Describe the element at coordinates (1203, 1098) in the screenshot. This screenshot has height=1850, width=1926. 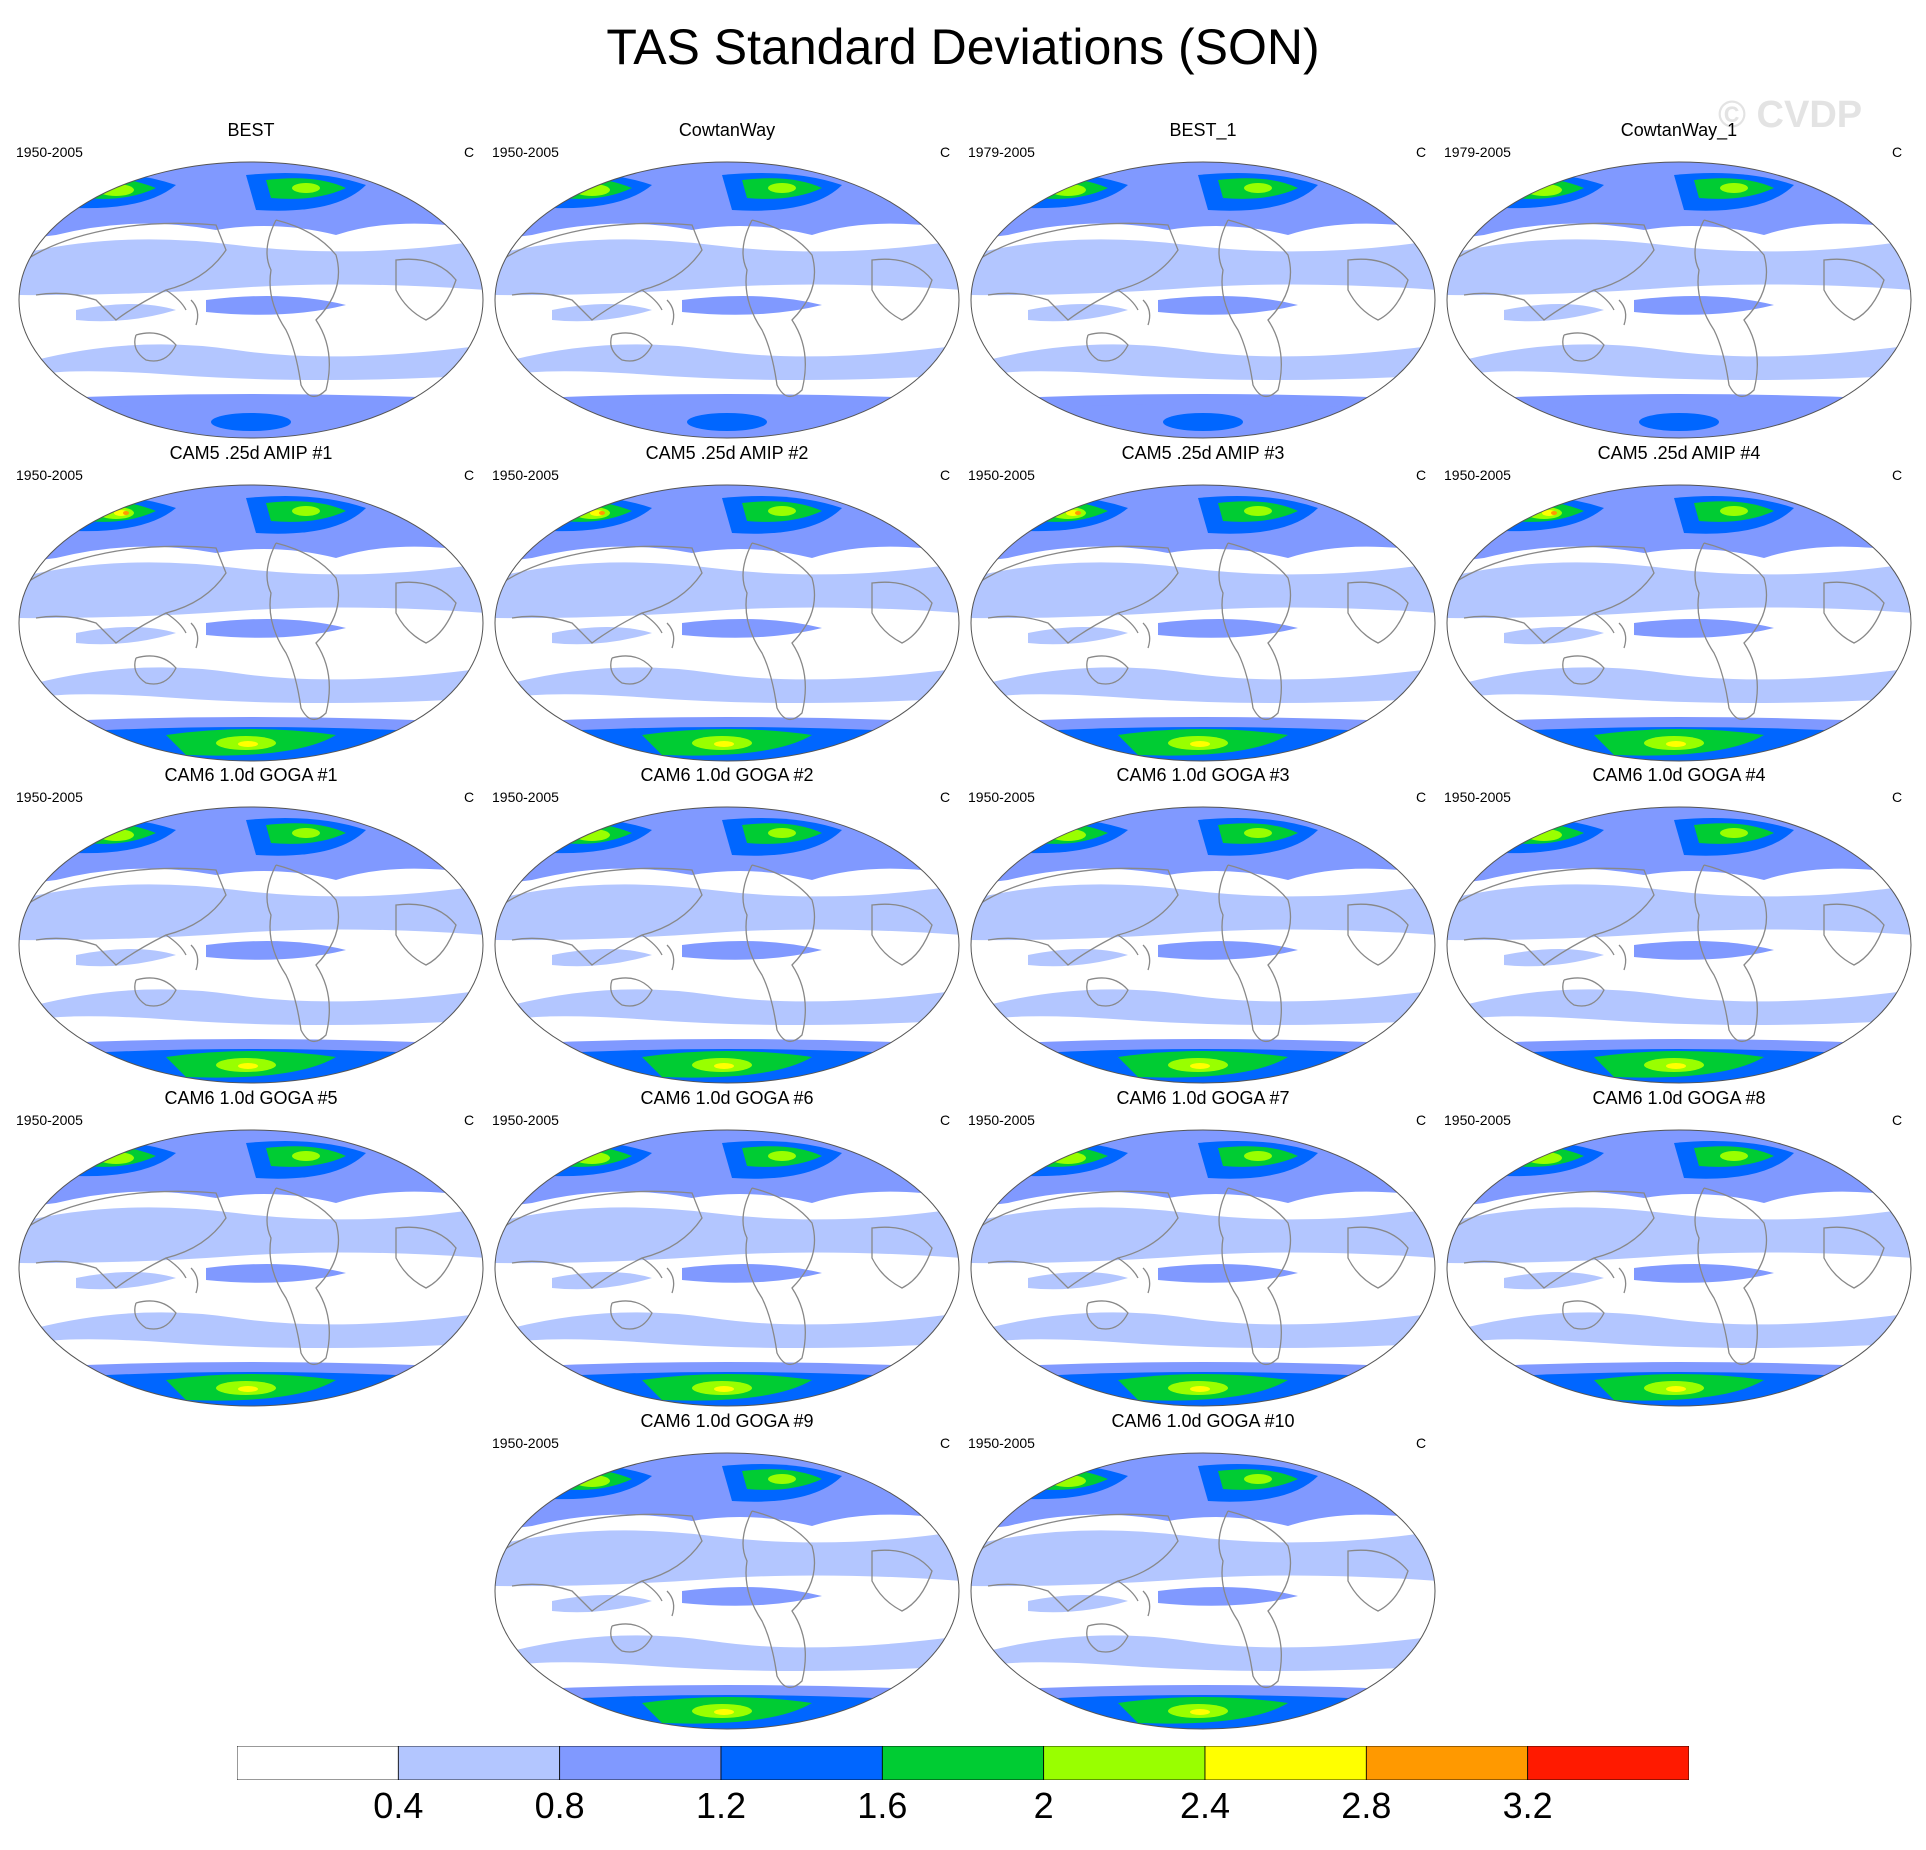
I see `panel-title: CAM6 1.0d GOGA #7` at that location.